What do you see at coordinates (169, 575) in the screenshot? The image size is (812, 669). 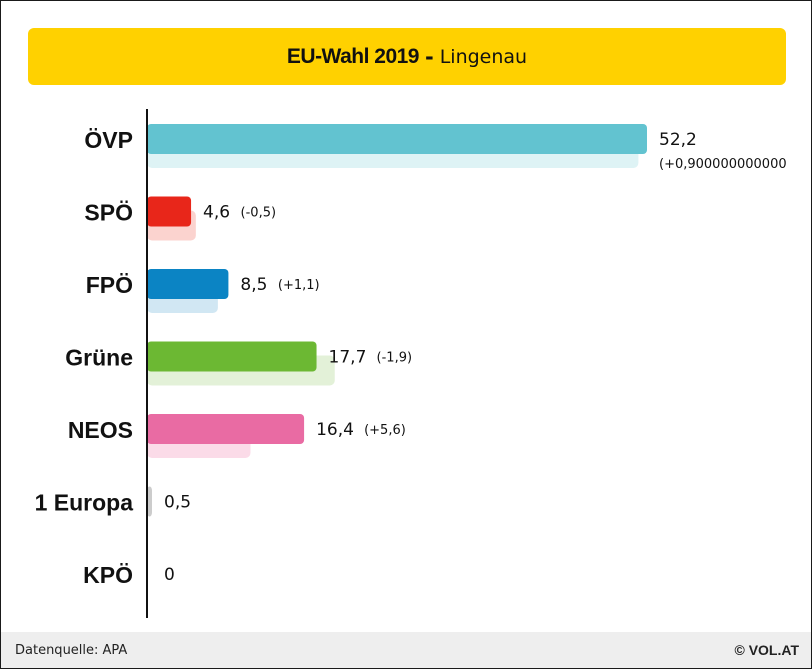 I see `value-label-6: 0` at bounding box center [169, 575].